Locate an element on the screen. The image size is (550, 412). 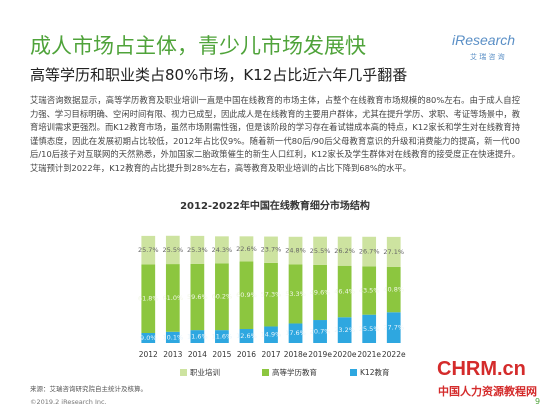
value-label: 20.7% is located at coordinates (320, 332).